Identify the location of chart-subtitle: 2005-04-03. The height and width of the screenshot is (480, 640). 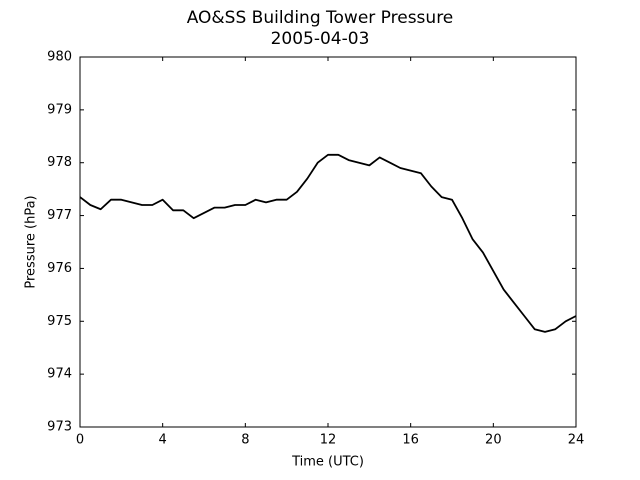
(320, 39).